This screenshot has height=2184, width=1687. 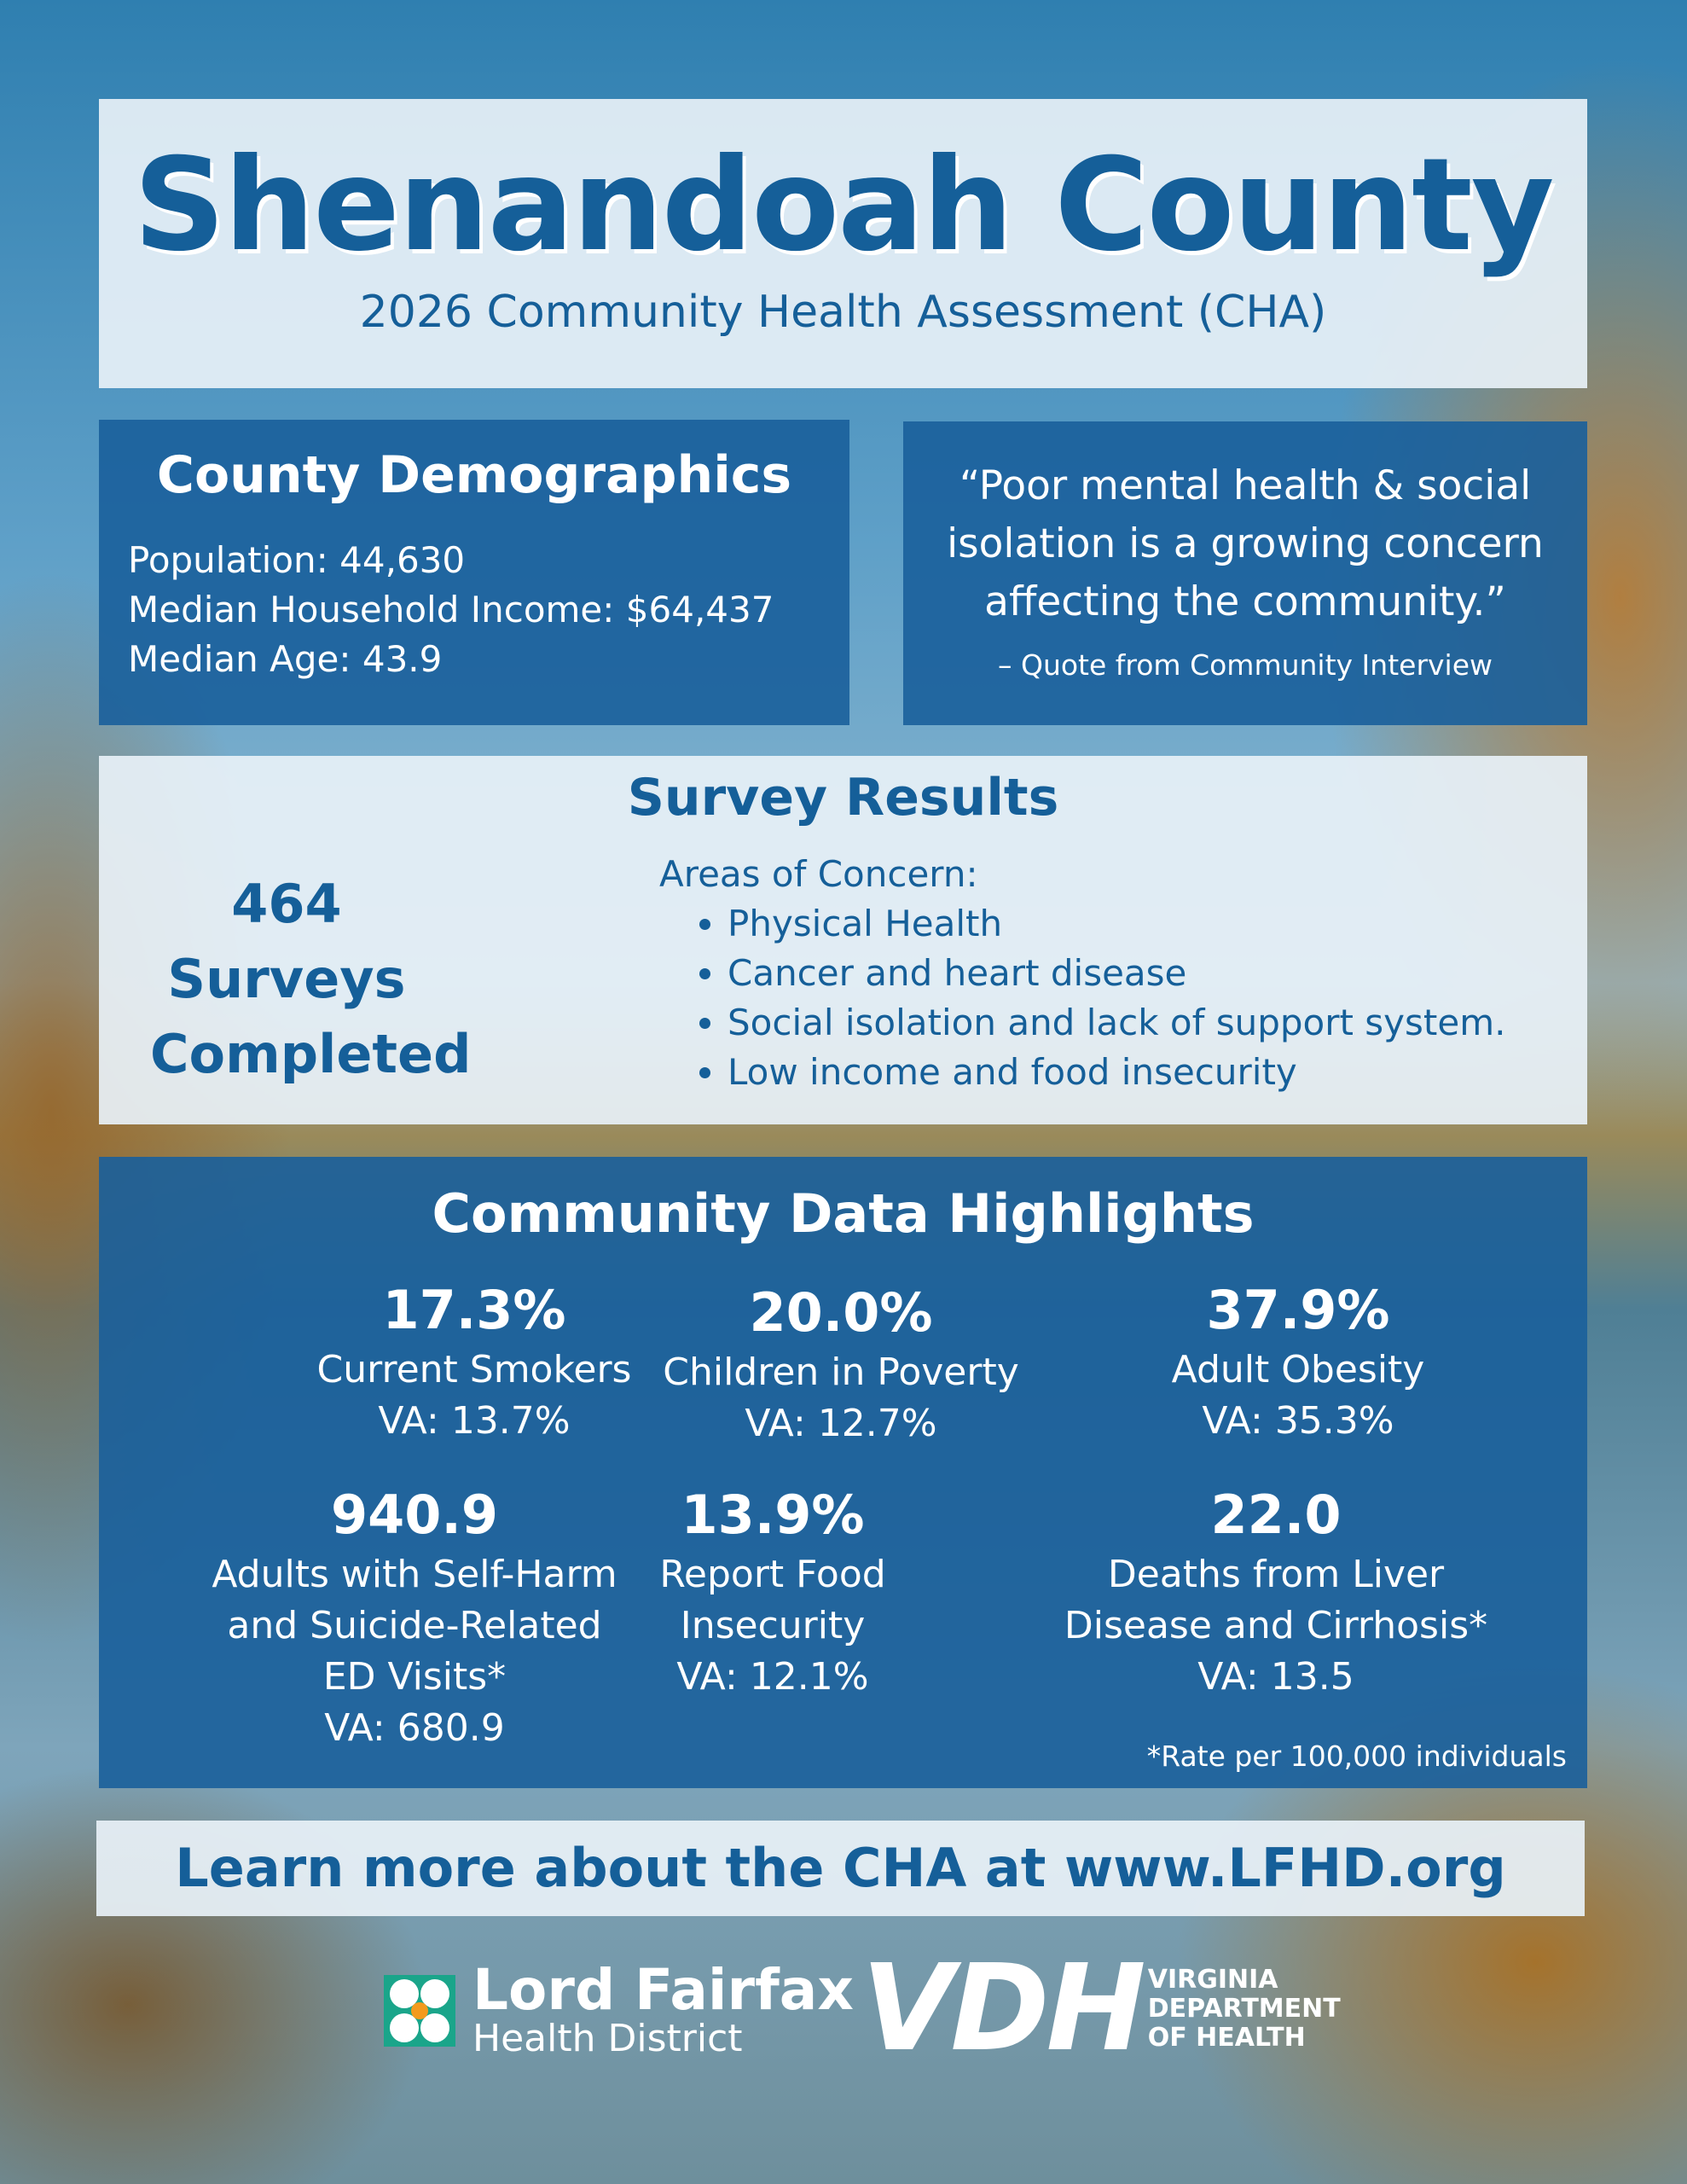 What do you see at coordinates (1003, 2008) in the screenshot?
I see `vdh-mark: VDH` at bounding box center [1003, 2008].